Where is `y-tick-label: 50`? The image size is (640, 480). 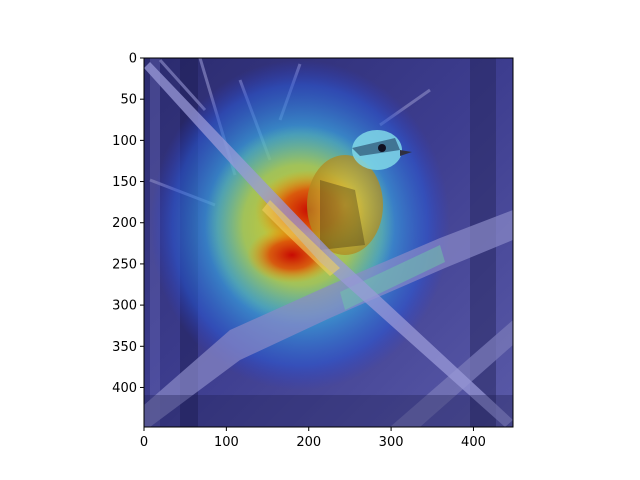 y-tick-label: 50 is located at coordinates (128, 100).